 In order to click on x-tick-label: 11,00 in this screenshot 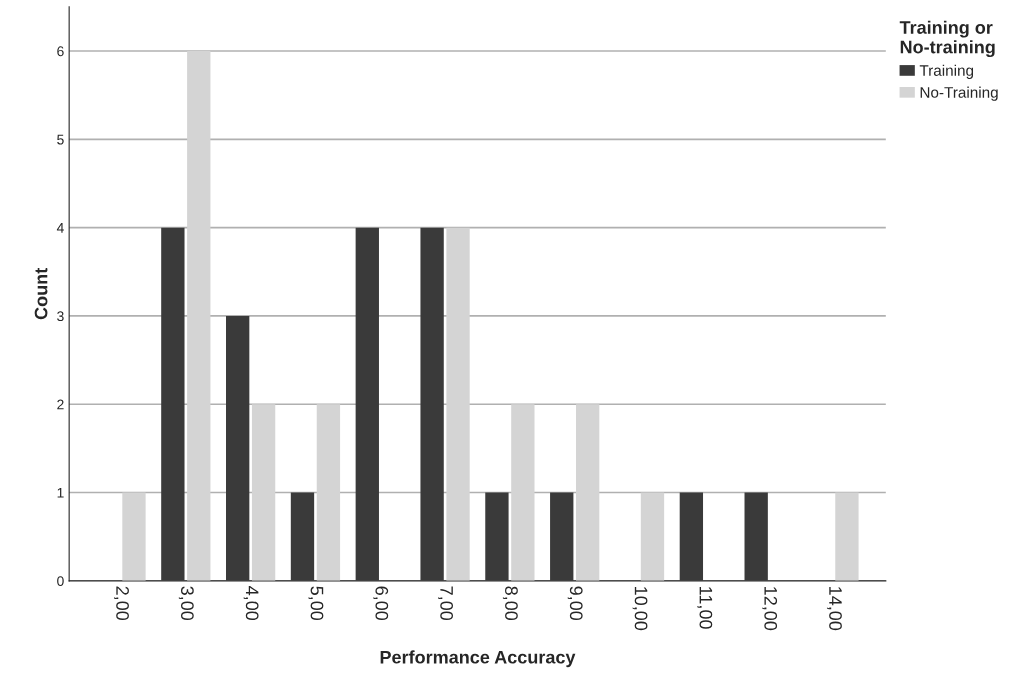, I will do `click(705, 608)`.